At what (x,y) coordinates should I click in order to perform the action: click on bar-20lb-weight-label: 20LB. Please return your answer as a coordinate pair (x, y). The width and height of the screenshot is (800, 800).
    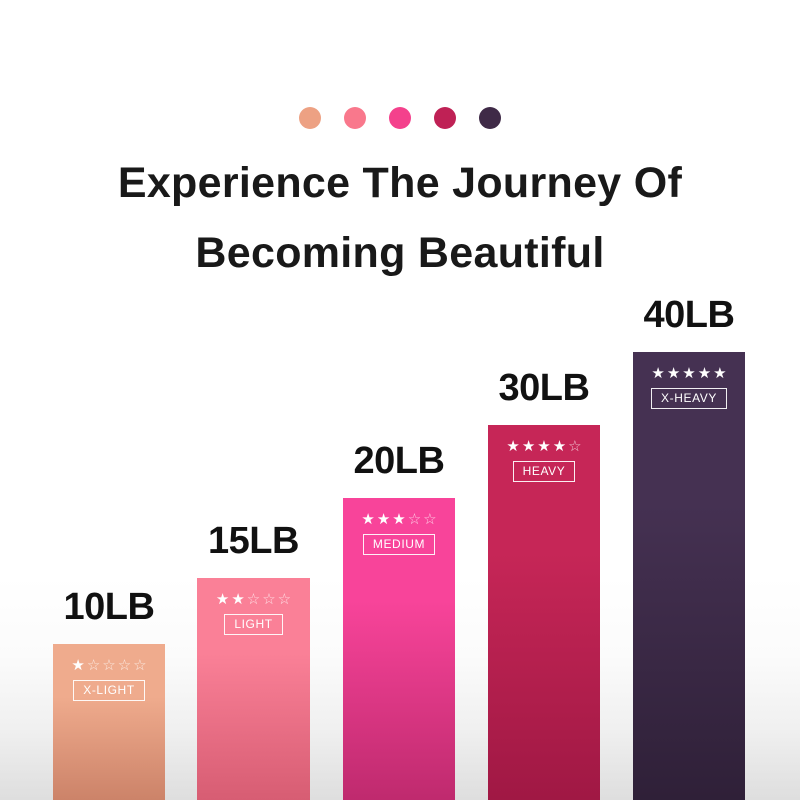
    Looking at the image, I should click on (399, 461).